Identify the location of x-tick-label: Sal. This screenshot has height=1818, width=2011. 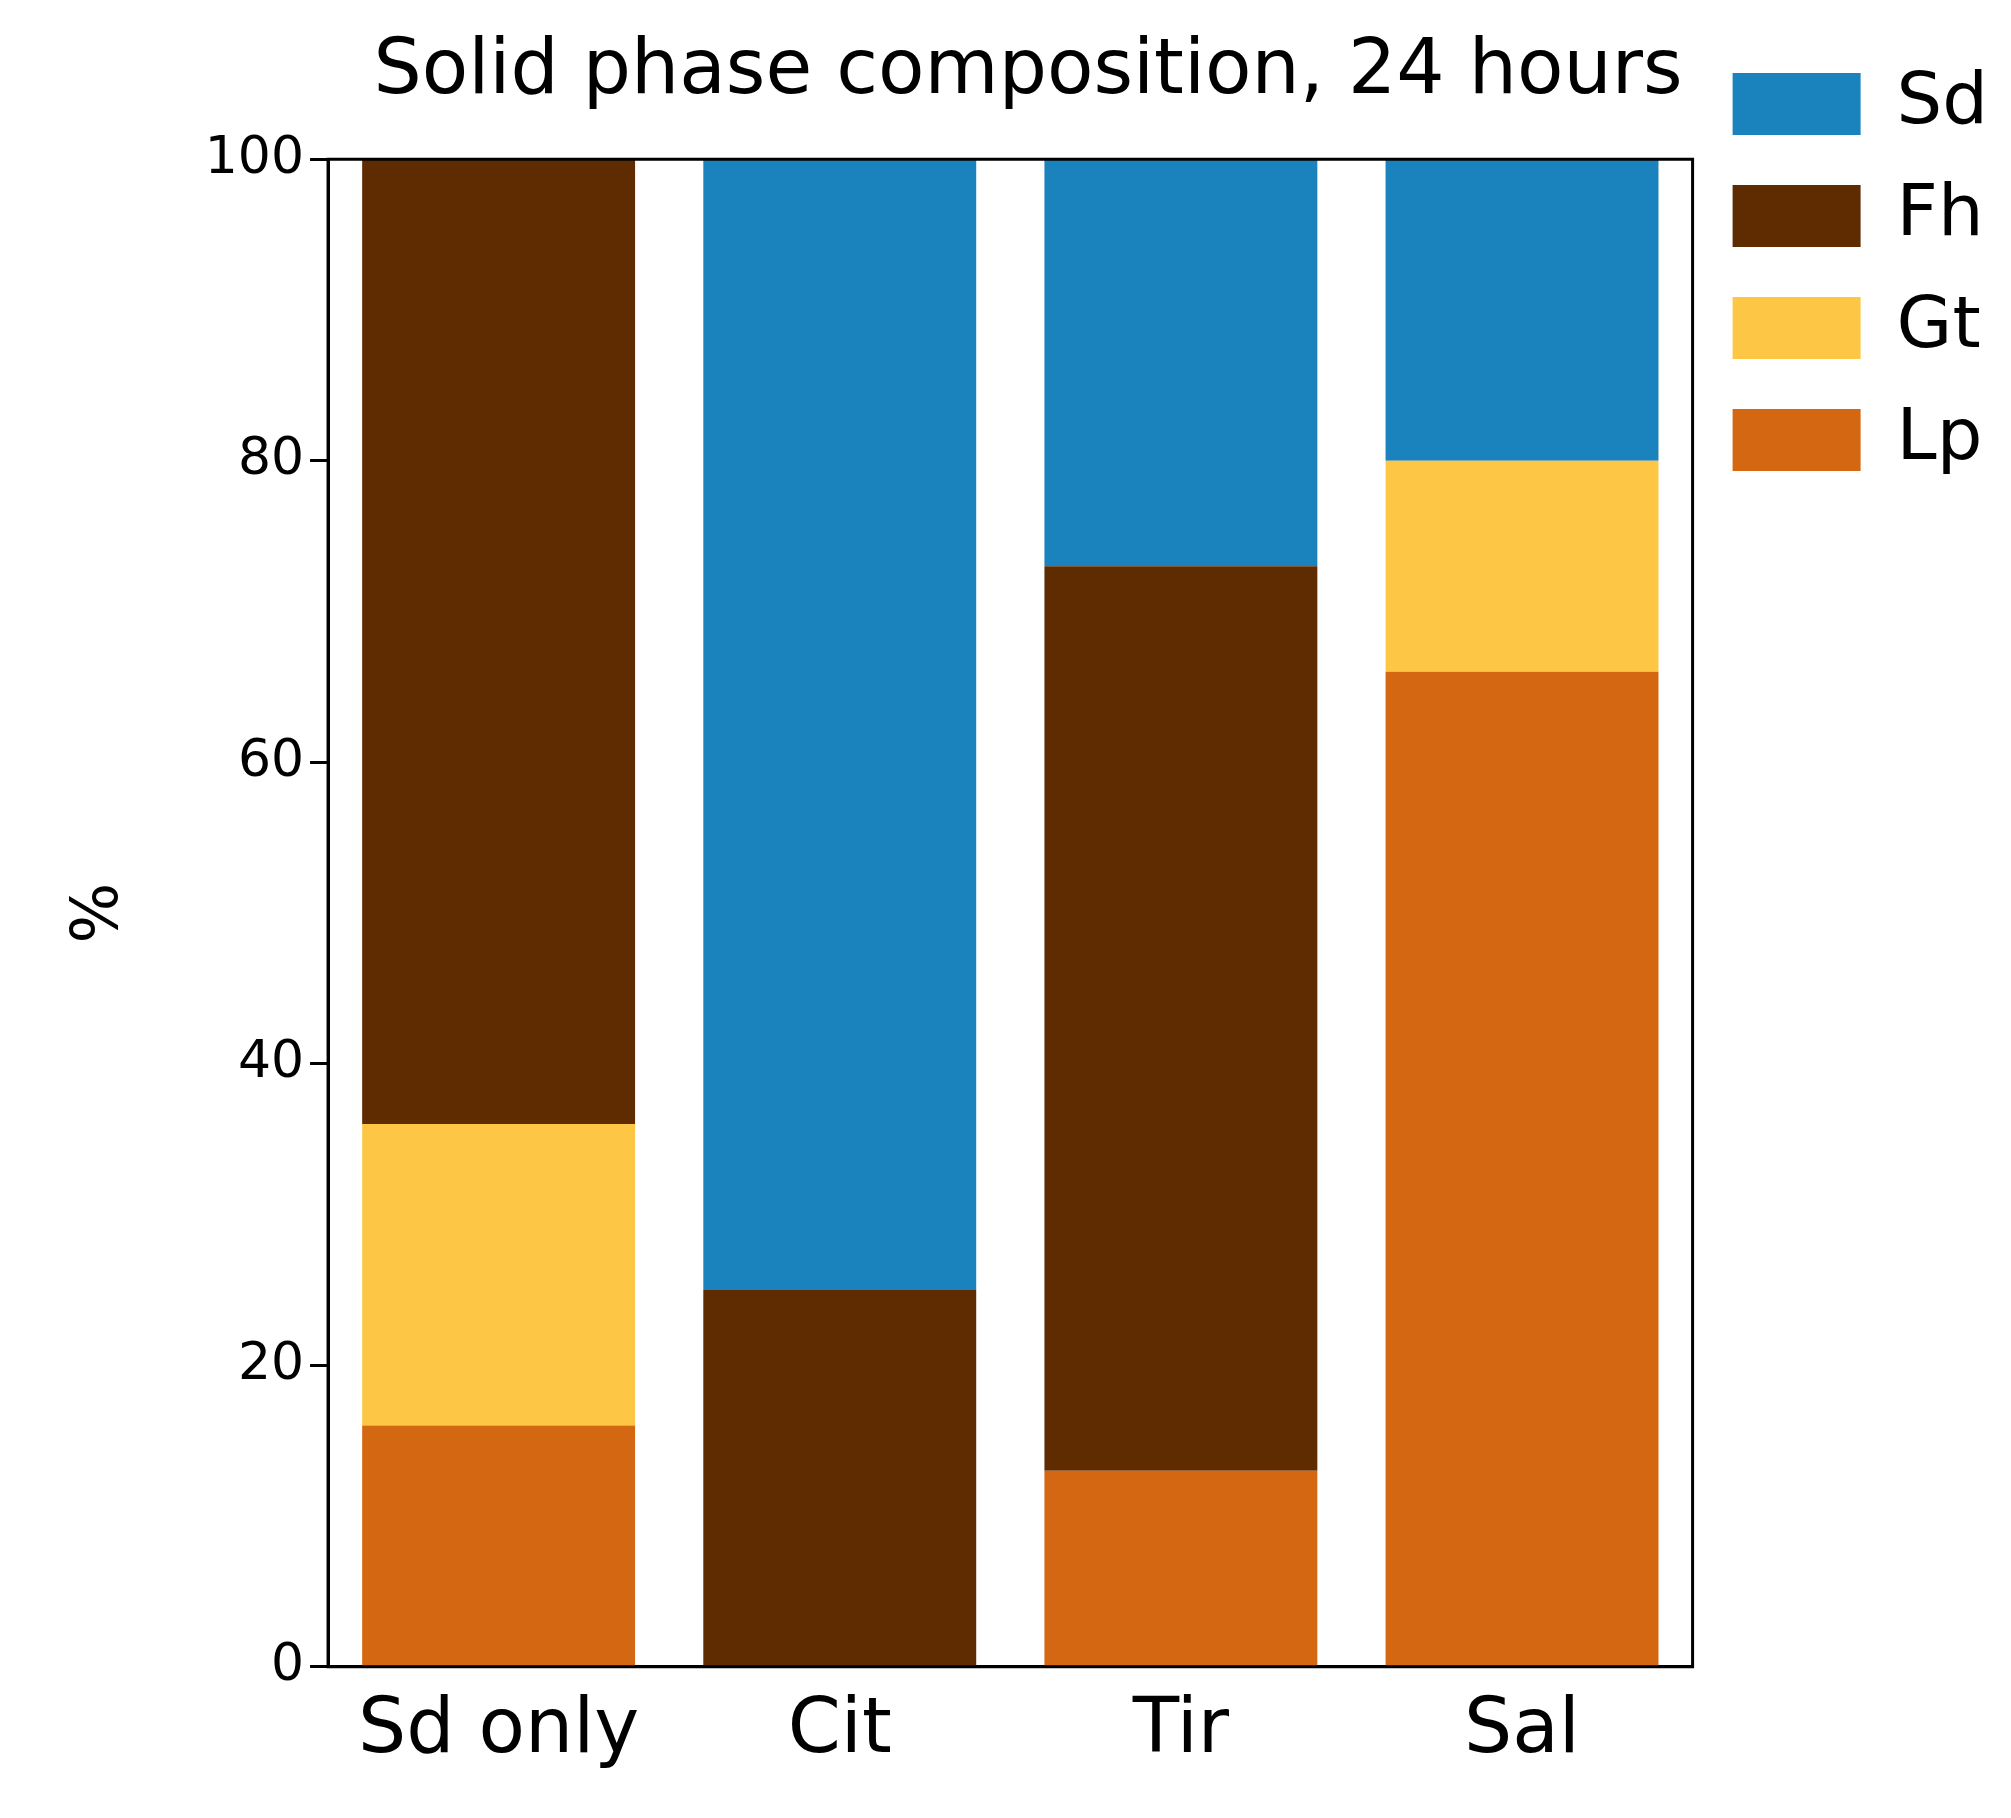
(1522, 1726).